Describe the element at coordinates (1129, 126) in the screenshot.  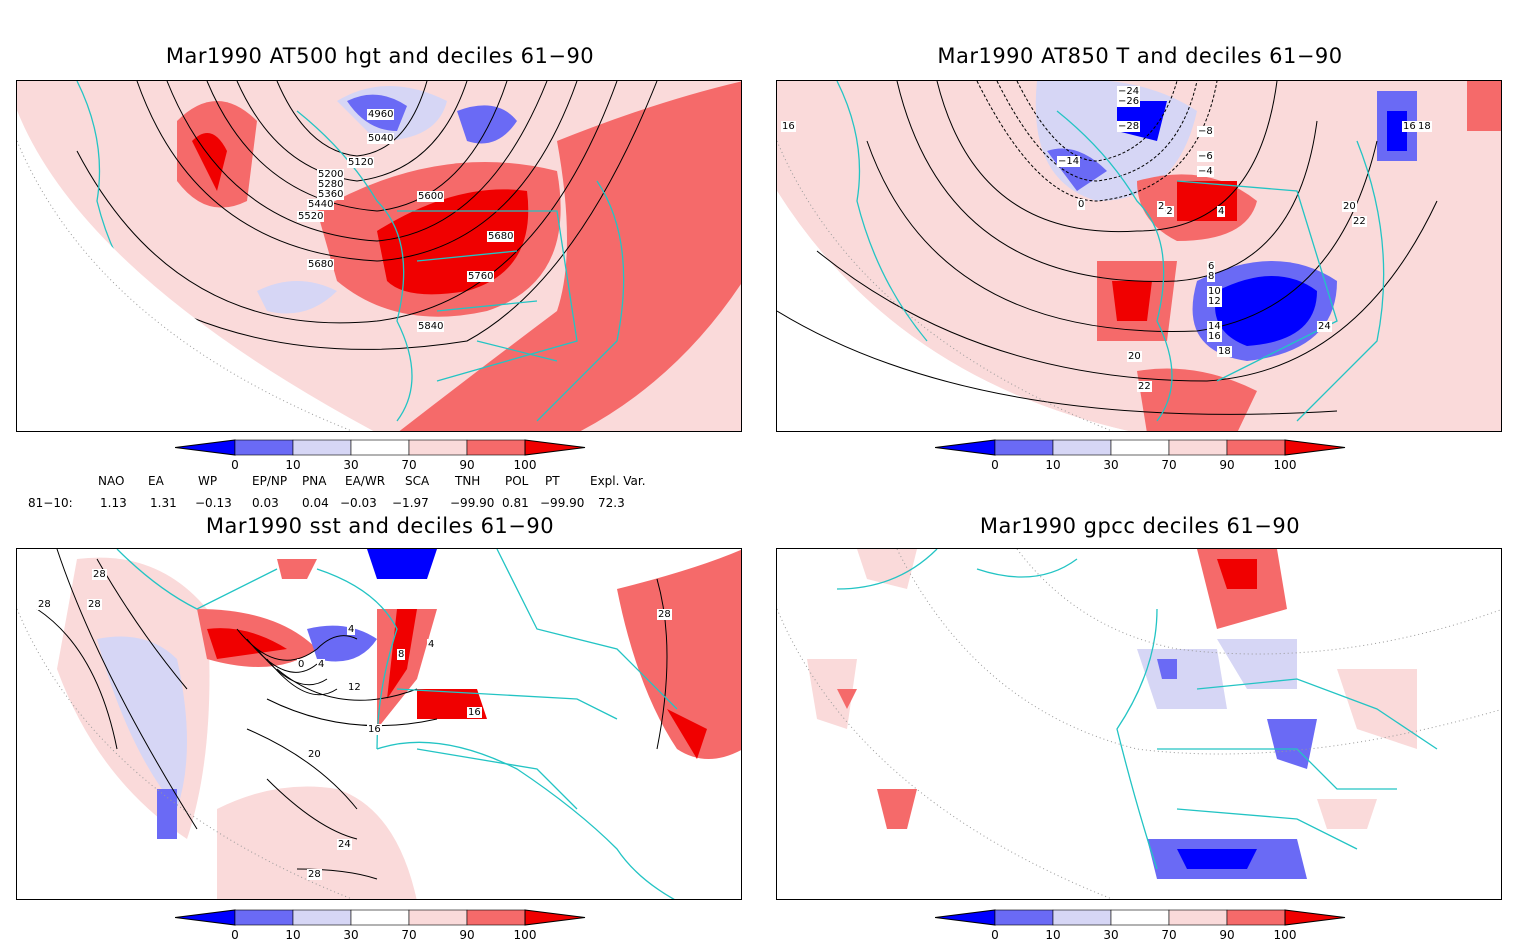
I see `contour-label: −28` at that location.